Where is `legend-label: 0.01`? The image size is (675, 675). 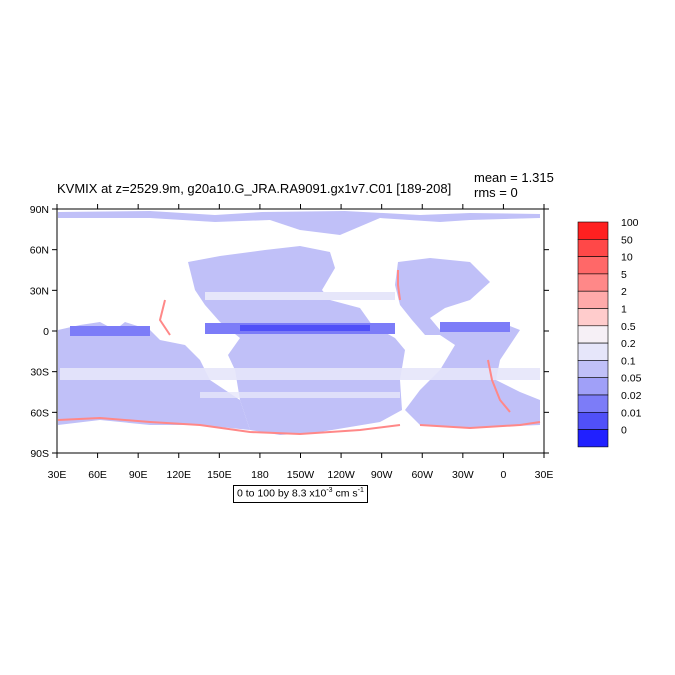 legend-label: 0.01 is located at coordinates (631, 413).